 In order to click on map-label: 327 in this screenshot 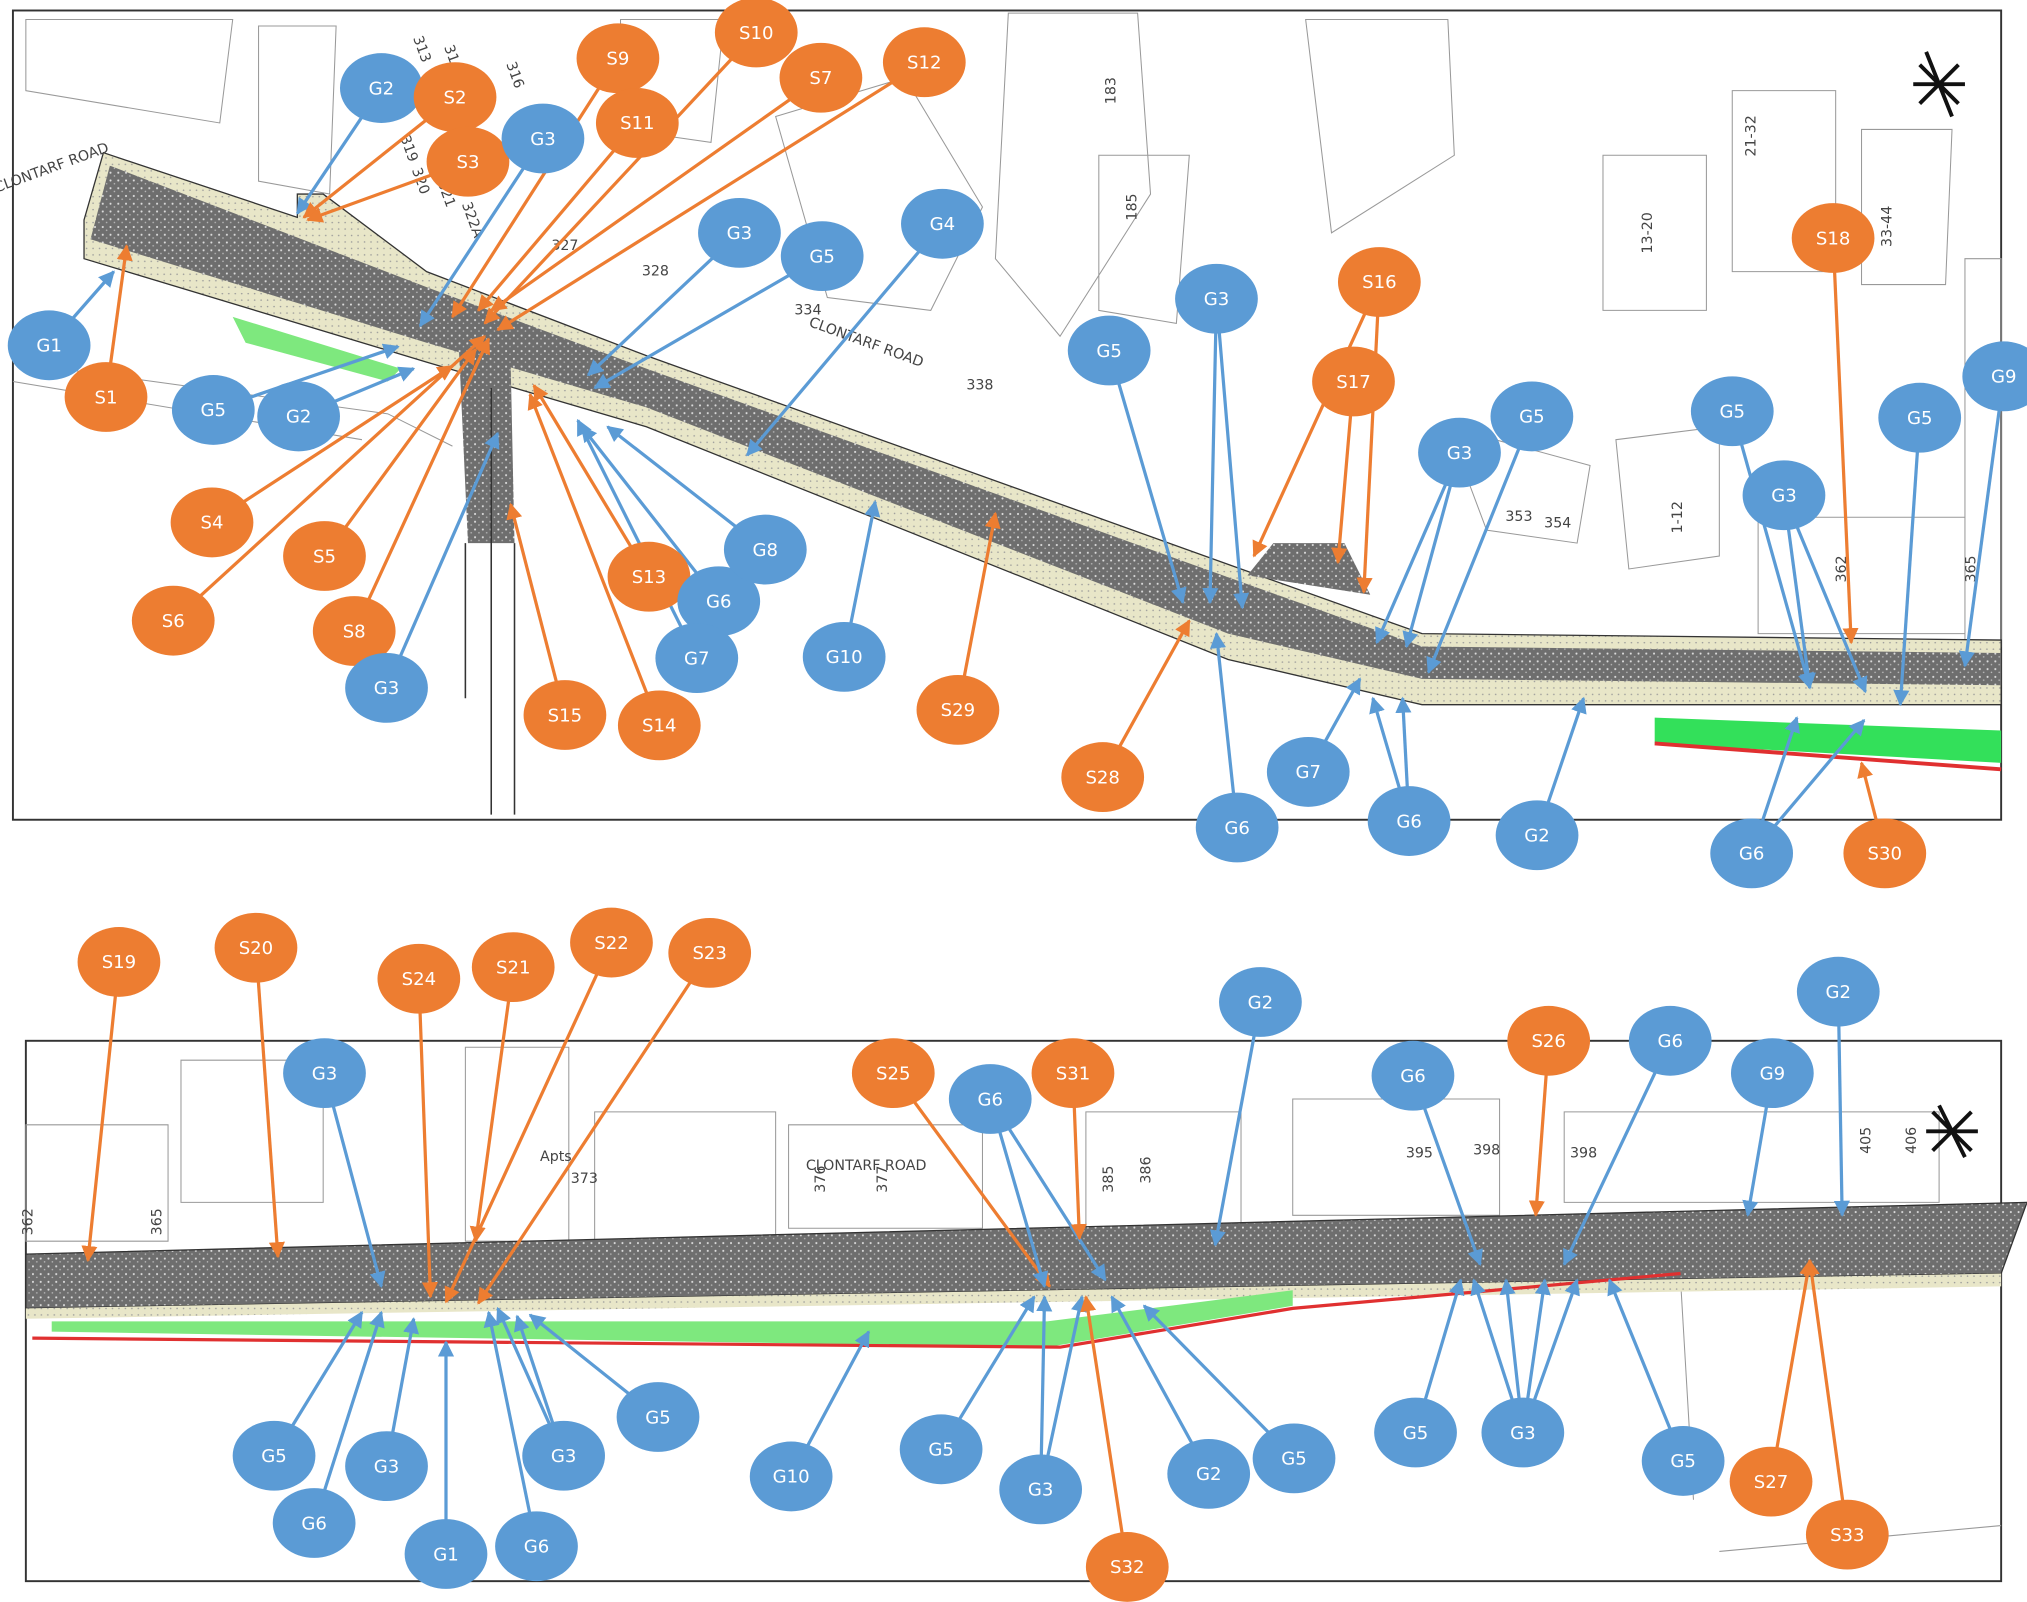, I will do `click(564, 246)`.